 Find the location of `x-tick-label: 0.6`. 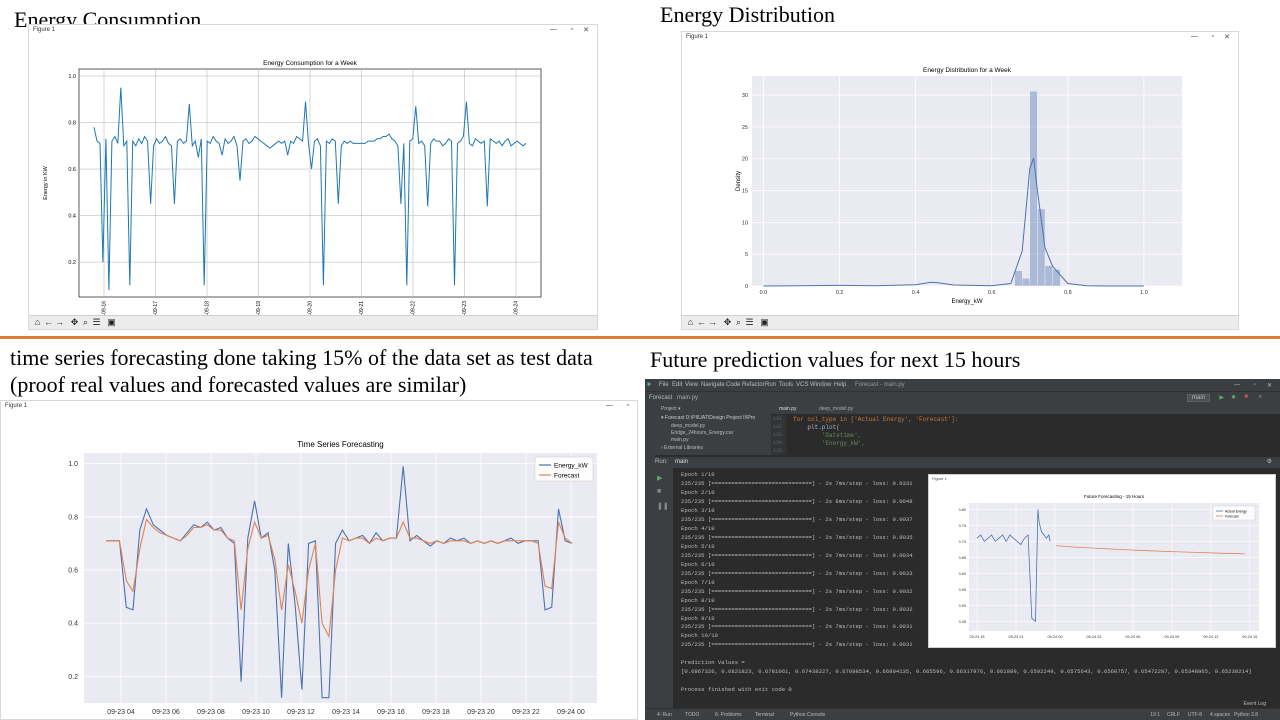

x-tick-label: 0.6 is located at coordinates (992, 293).